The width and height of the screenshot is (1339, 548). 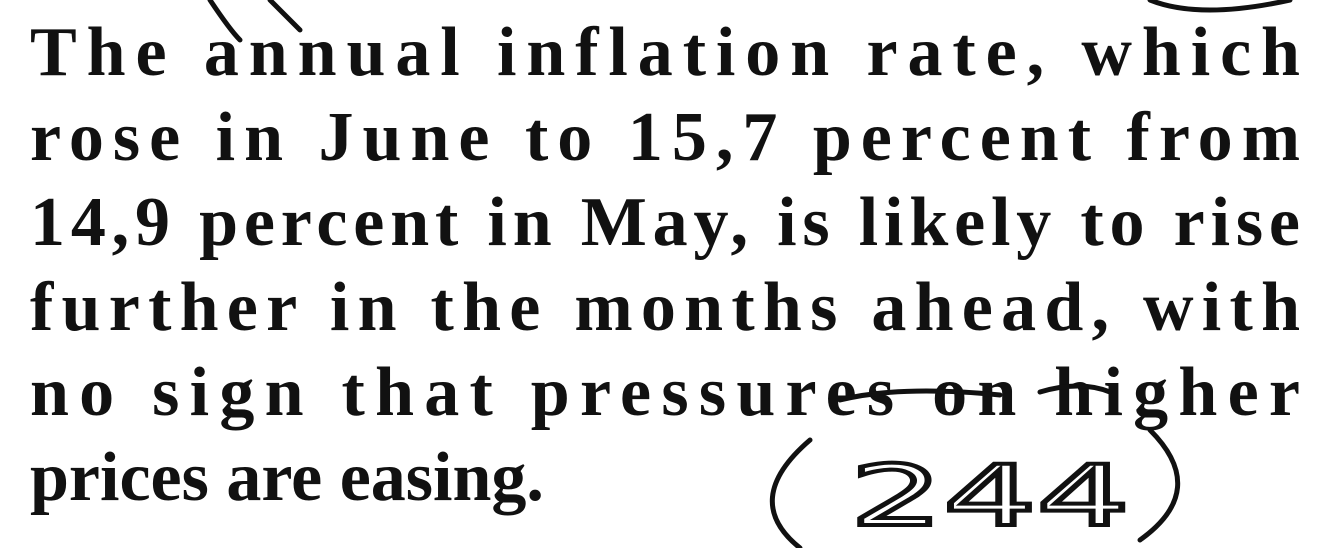 I want to click on paren-left, so click(x=791, y=492).